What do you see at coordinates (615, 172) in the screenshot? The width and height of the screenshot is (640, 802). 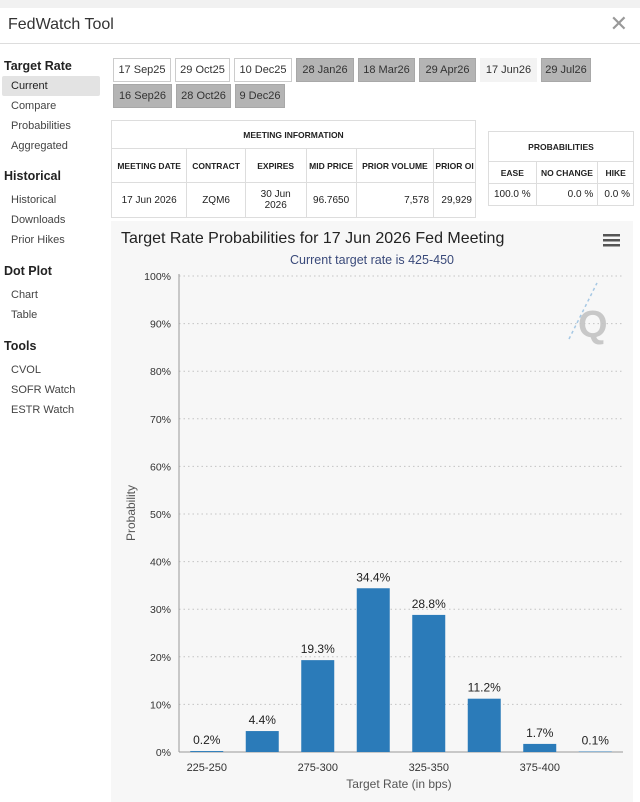 I see `column-header: HIKE` at bounding box center [615, 172].